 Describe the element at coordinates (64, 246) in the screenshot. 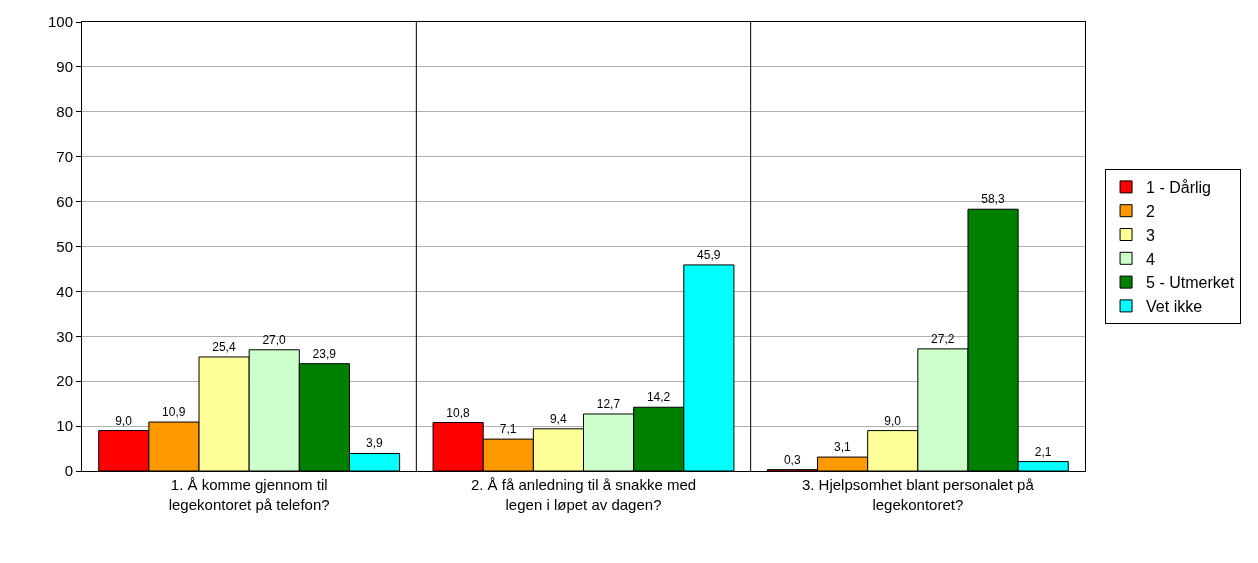

I see `y-tick-label: 50` at that location.